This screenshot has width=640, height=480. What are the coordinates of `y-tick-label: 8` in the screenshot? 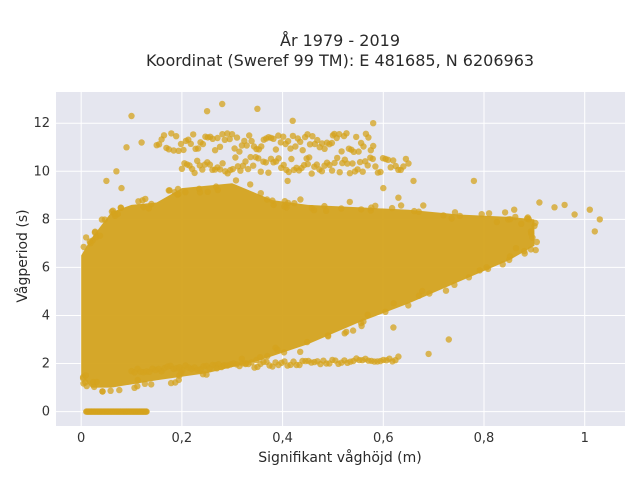 It's located at (46, 219).